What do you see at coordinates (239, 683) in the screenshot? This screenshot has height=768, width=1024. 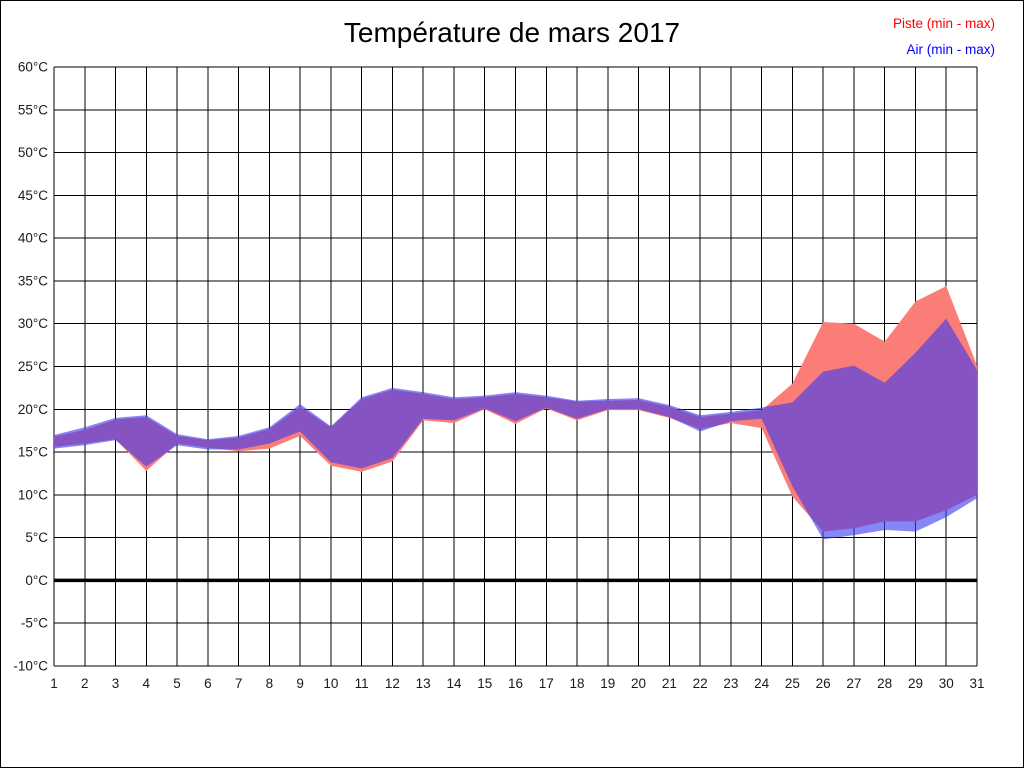 I see `x-tick-label: 7` at bounding box center [239, 683].